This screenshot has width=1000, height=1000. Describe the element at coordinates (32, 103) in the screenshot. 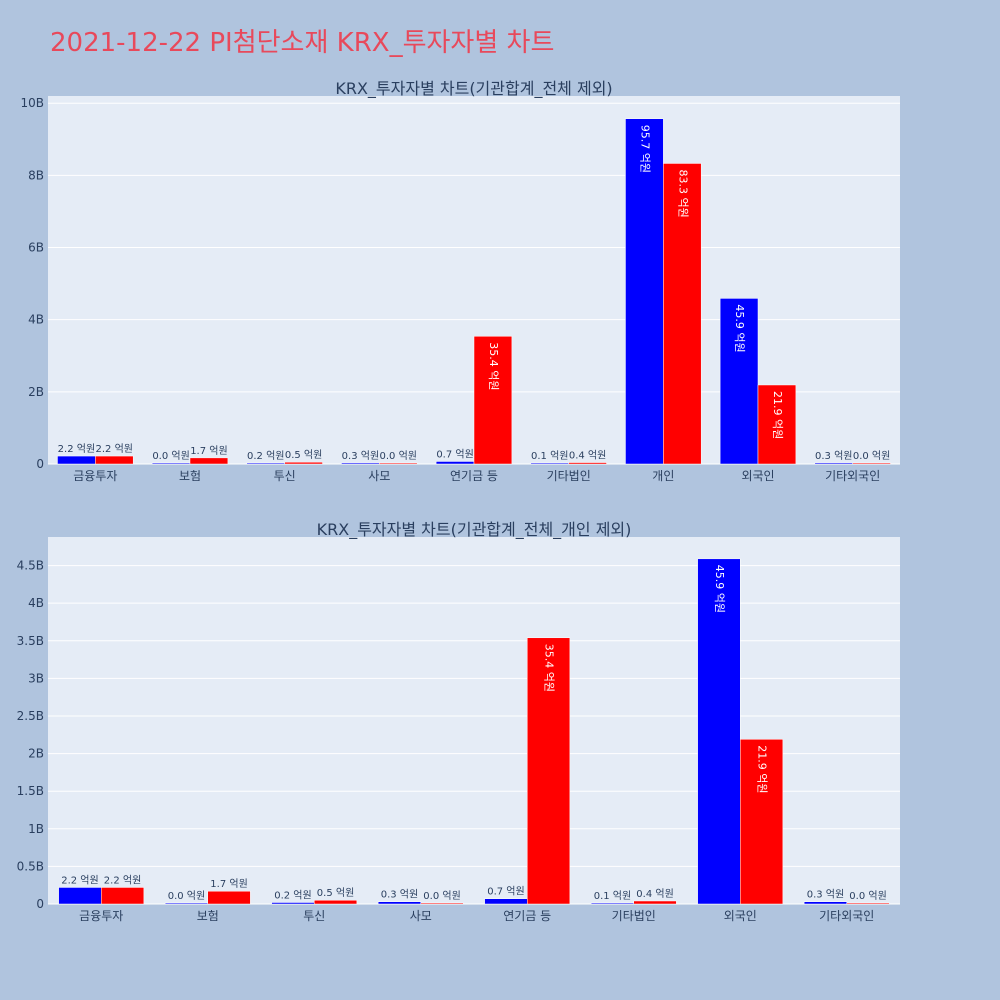

I see `y-tick-label: 10B` at that location.